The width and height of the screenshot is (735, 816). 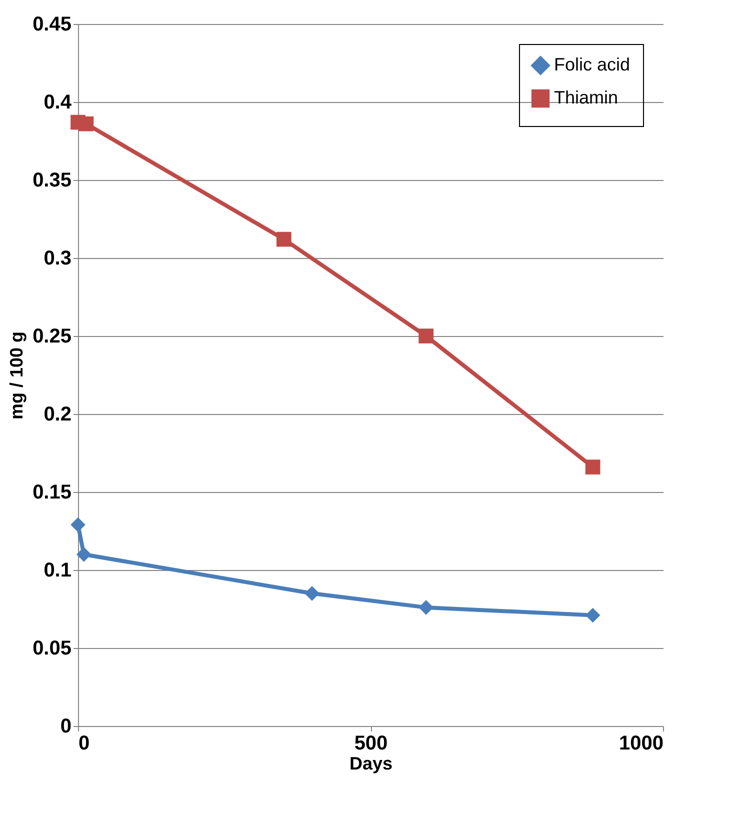 What do you see at coordinates (371, 743) in the screenshot?
I see `x-tick-label: 500` at bounding box center [371, 743].